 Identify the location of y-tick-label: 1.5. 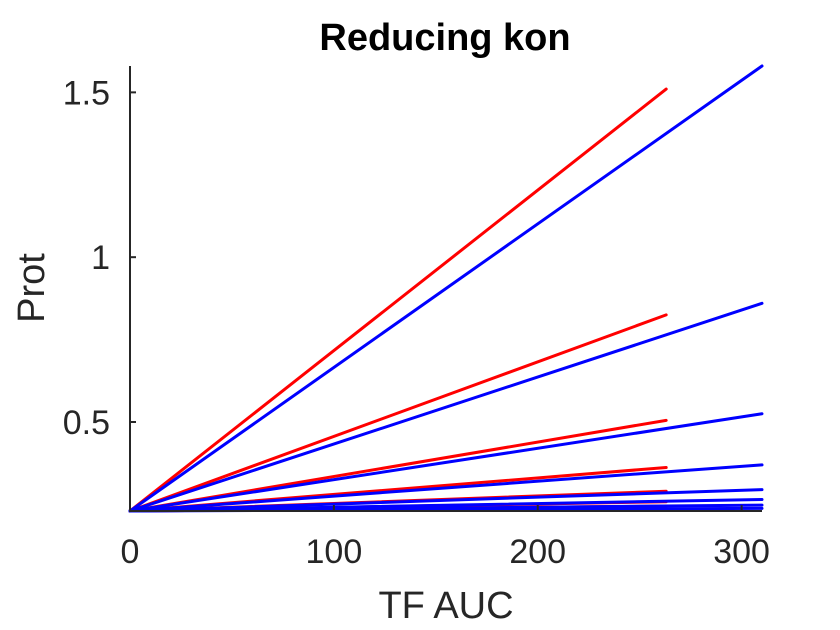
(86, 93).